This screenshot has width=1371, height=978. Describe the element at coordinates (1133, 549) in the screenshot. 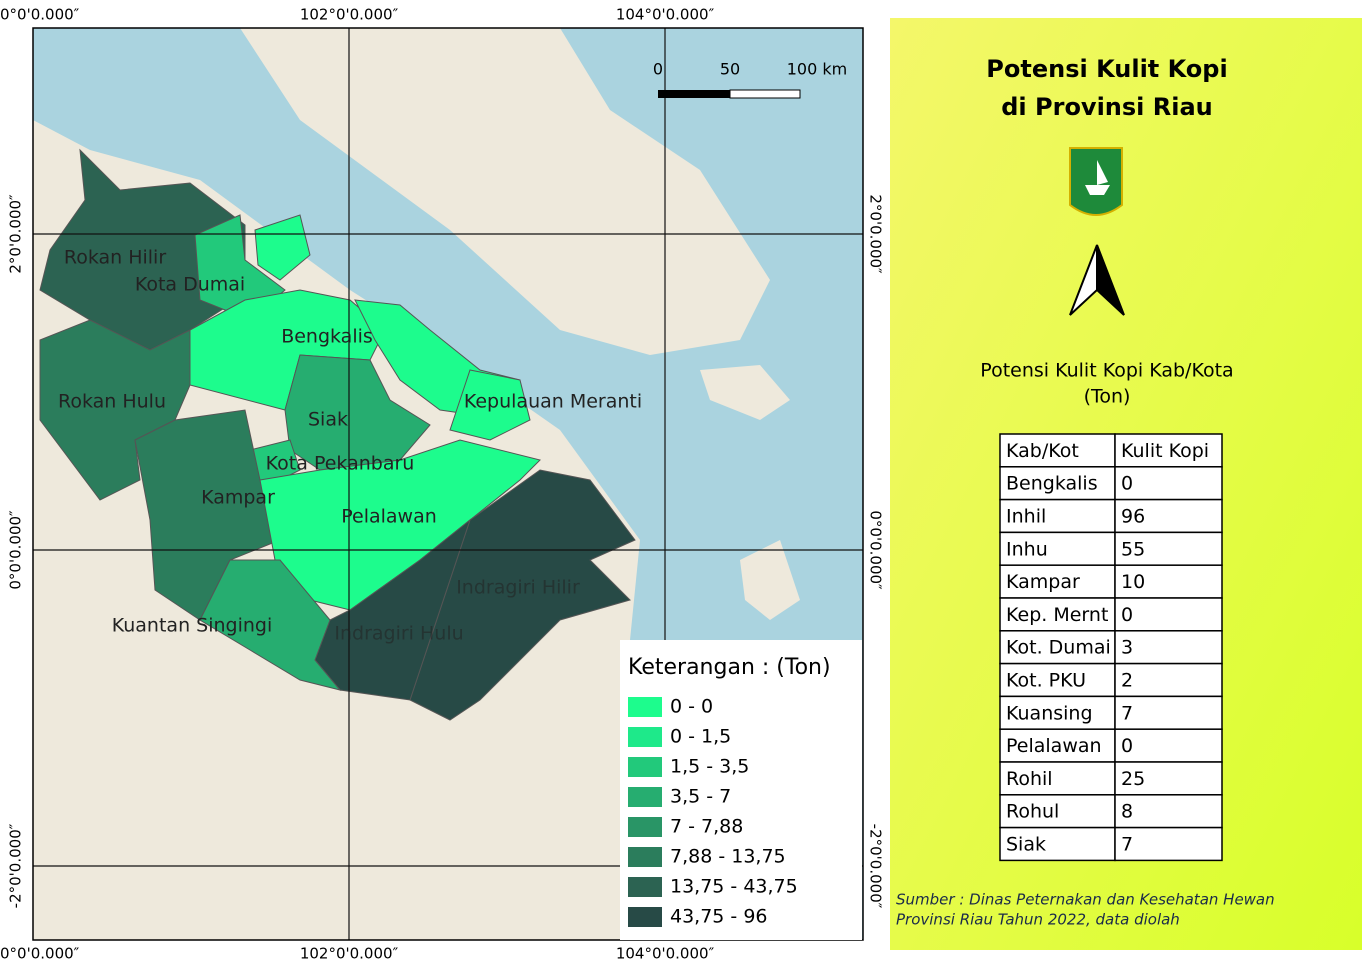

I see `table-text: 55` at that location.